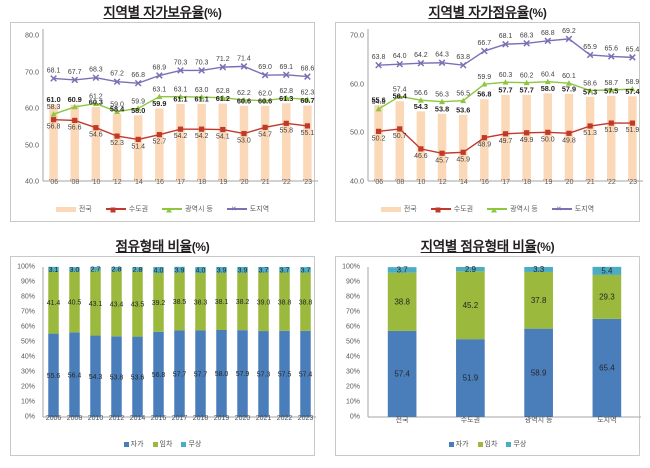 The image size is (650, 468). Describe the element at coordinates (27, 387) in the screenshot. I see `y-tick-label: 20%` at that location.